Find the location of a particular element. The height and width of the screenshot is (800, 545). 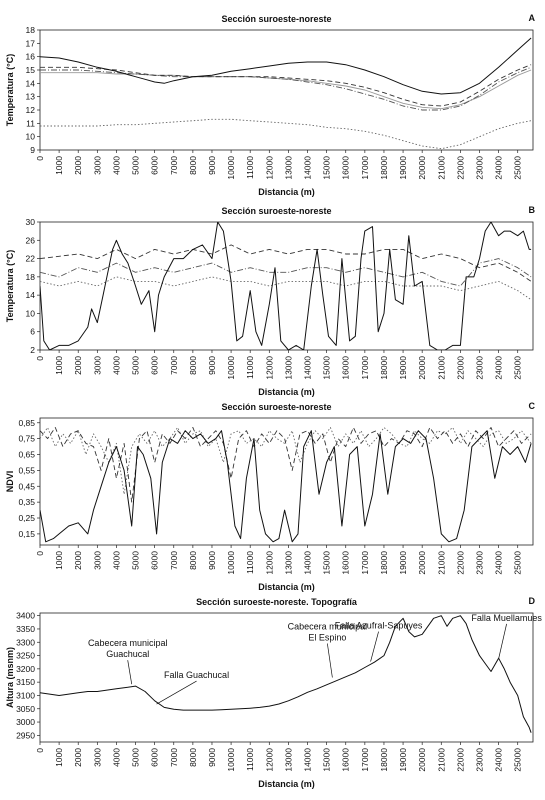

x-tick-label: 6000 is located at coordinates (155, 165).